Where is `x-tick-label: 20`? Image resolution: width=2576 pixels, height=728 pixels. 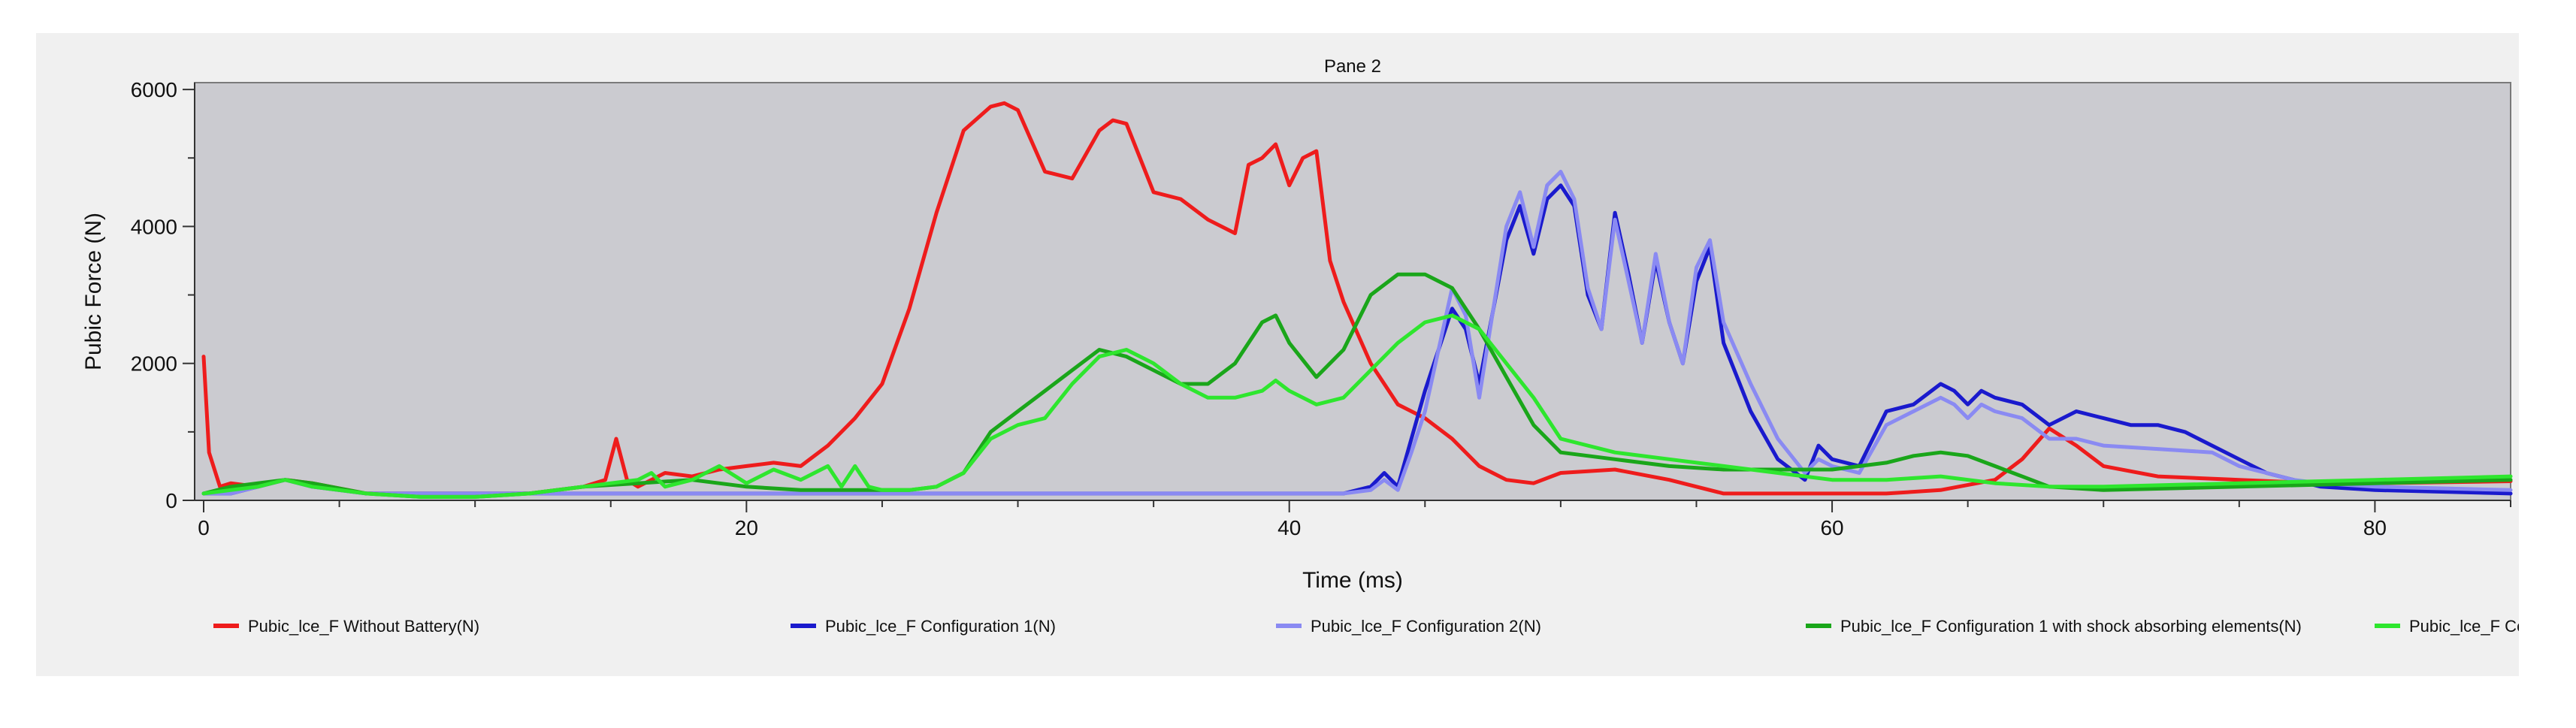 x-tick-label: 20 is located at coordinates (746, 527).